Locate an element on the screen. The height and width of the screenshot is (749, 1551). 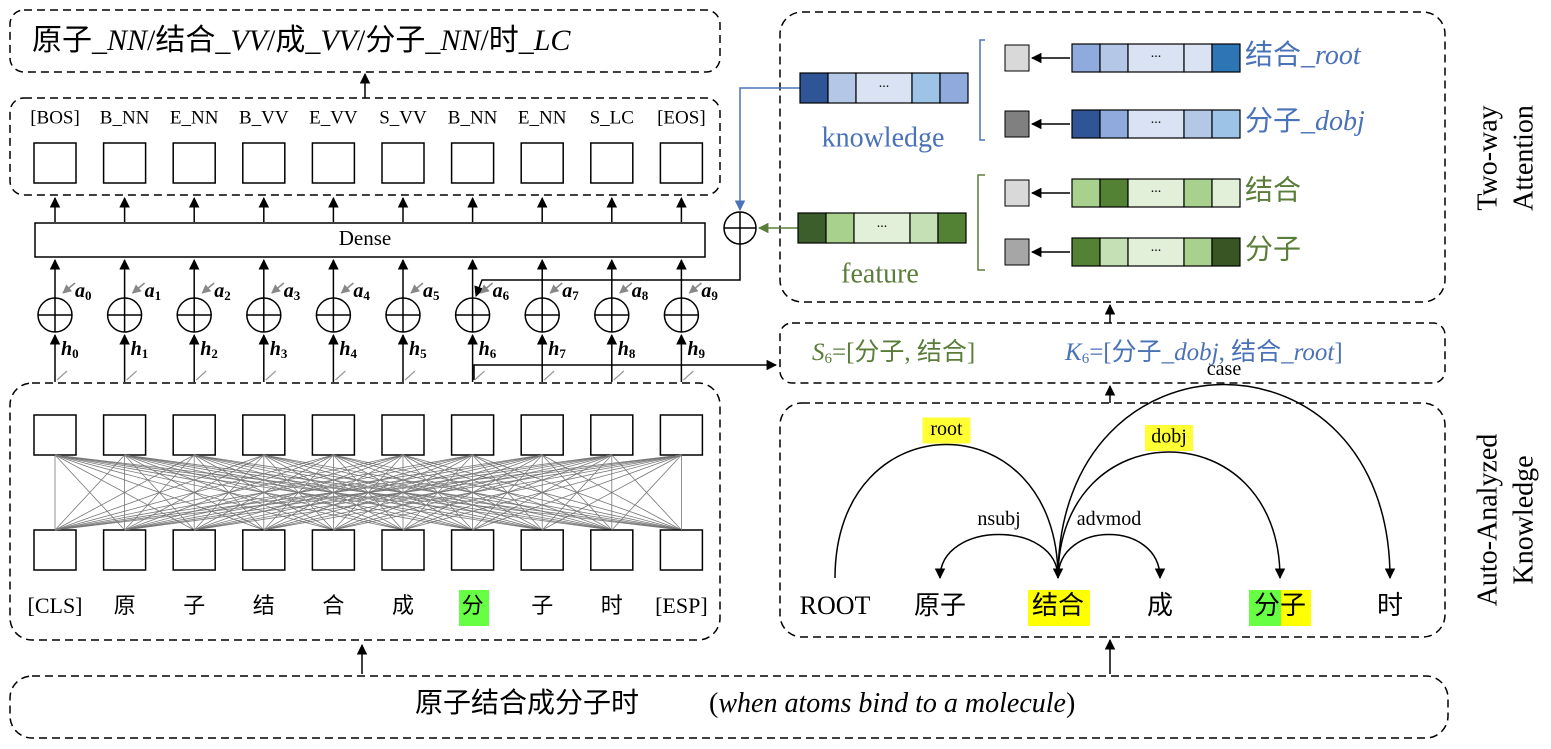
attention-weight: a6 is located at coordinates (501, 291).